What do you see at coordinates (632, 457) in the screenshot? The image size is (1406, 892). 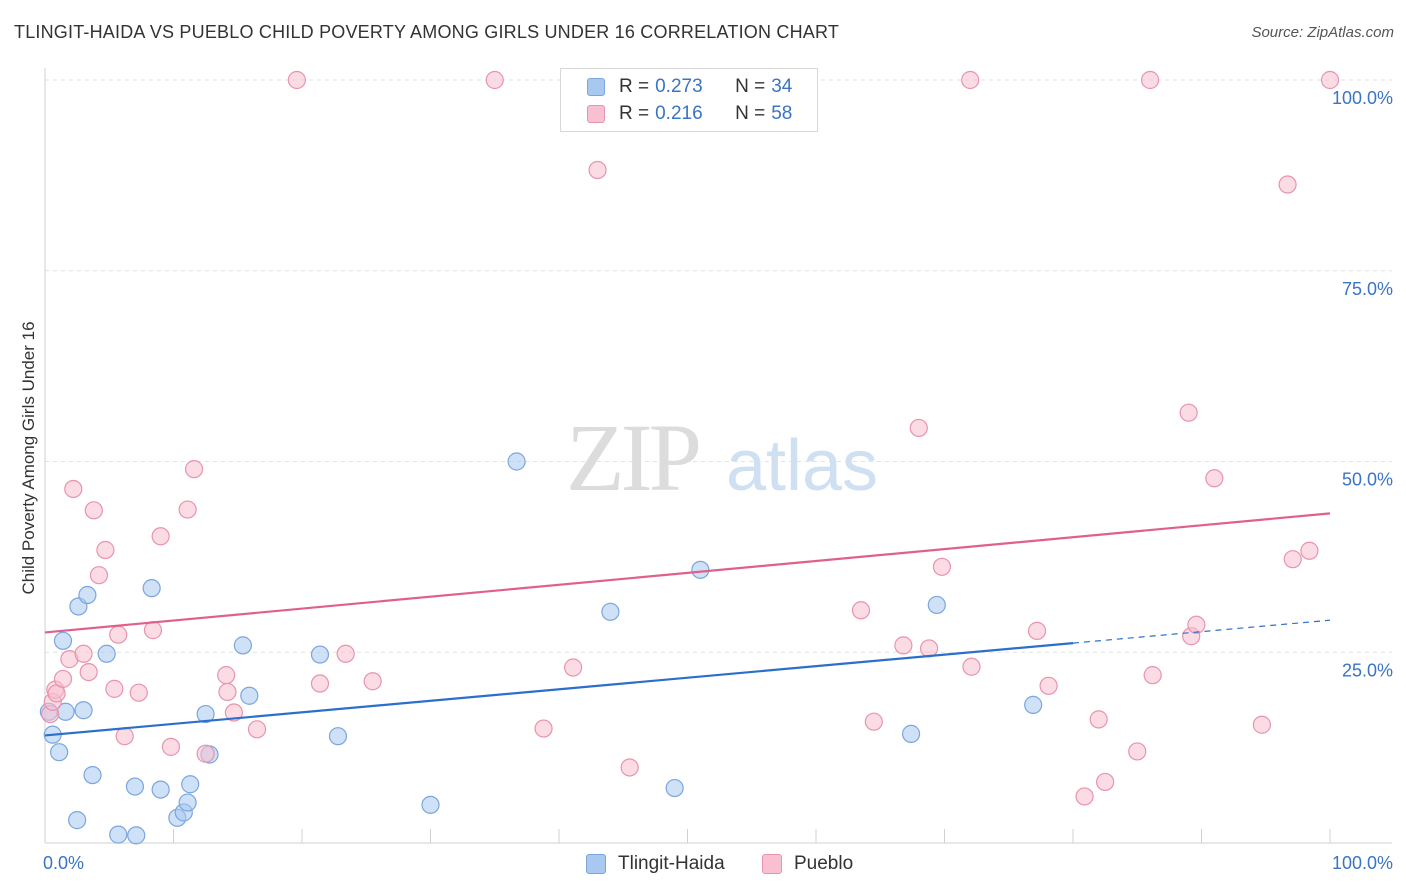 I see `watermark-zip: ZIP` at bounding box center [632, 457].